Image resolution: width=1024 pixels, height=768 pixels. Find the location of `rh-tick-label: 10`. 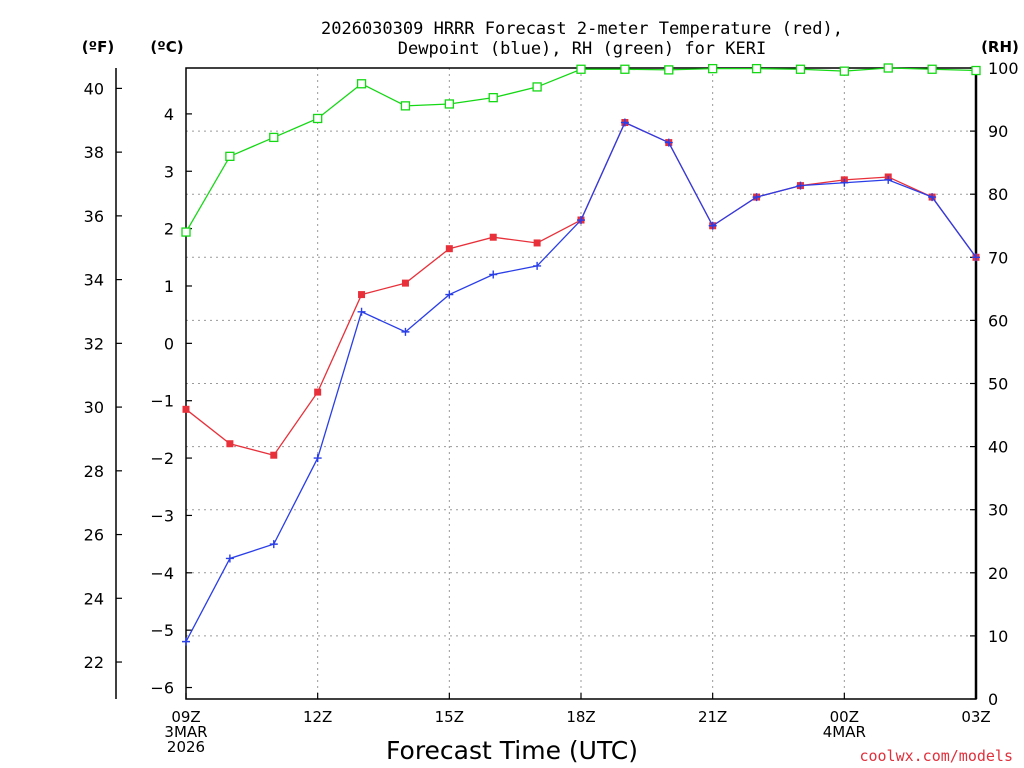

rh-tick-label: 10 is located at coordinates (998, 636).